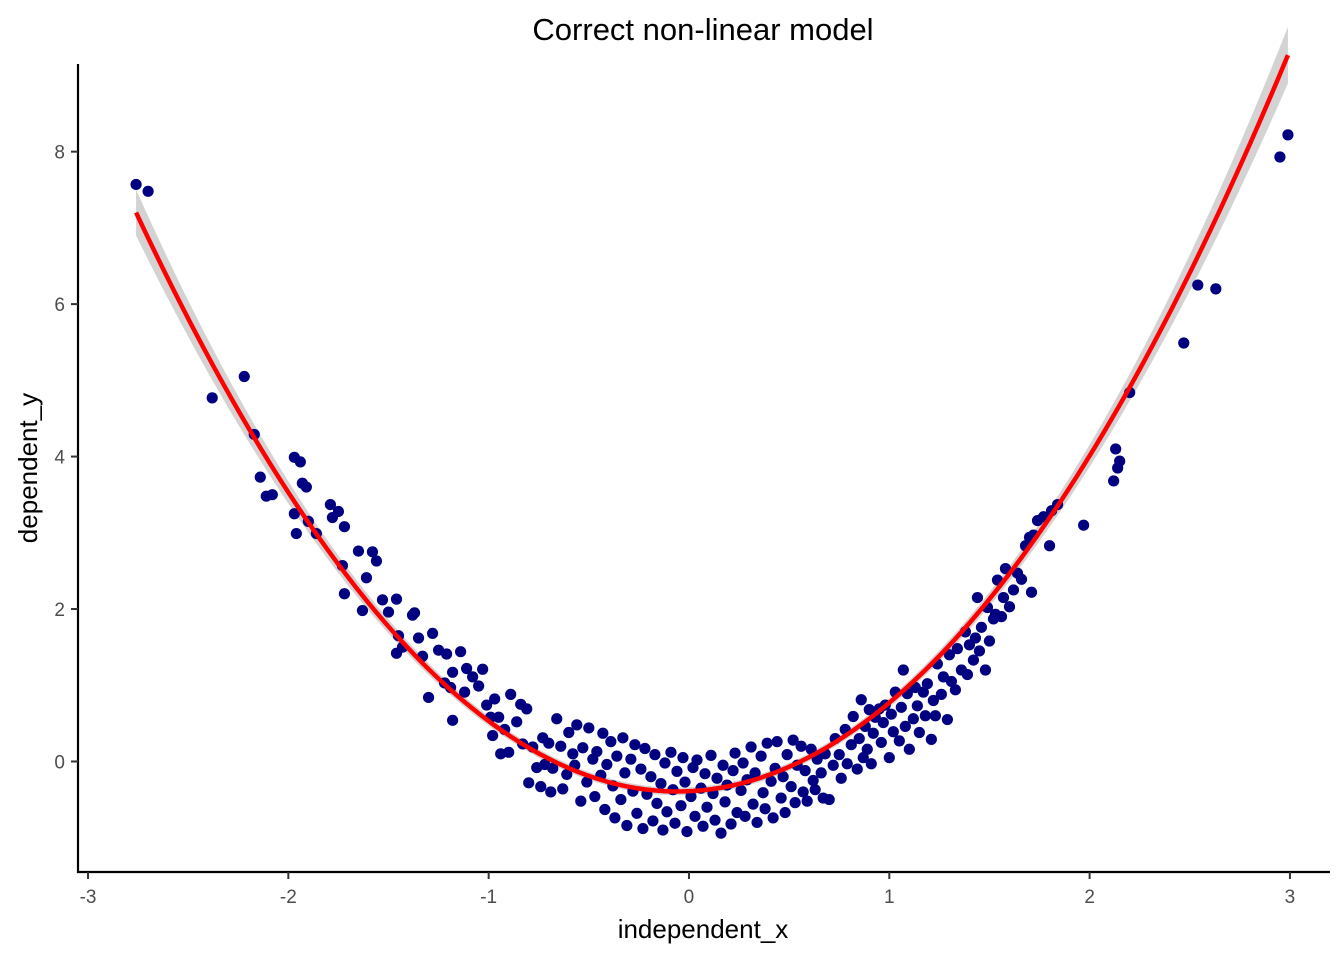  What do you see at coordinates (702, 29) in the screenshot?
I see `chart-title: Correct non-linear model` at bounding box center [702, 29].